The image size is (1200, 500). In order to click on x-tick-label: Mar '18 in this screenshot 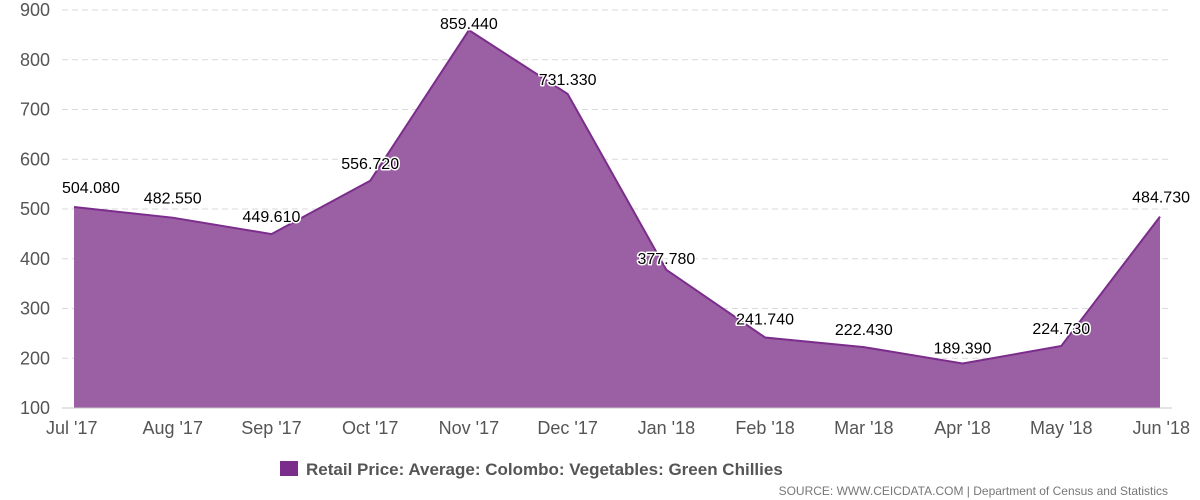, I will do `click(863, 428)`.